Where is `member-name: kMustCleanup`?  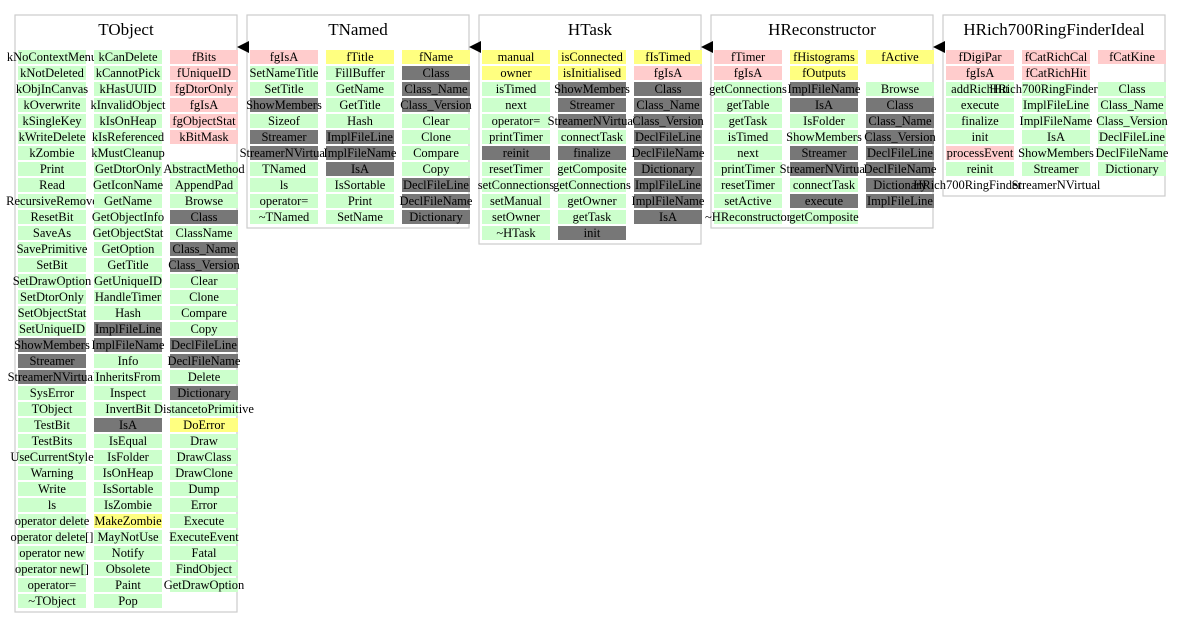 member-name: kMustCleanup is located at coordinates (128, 153).